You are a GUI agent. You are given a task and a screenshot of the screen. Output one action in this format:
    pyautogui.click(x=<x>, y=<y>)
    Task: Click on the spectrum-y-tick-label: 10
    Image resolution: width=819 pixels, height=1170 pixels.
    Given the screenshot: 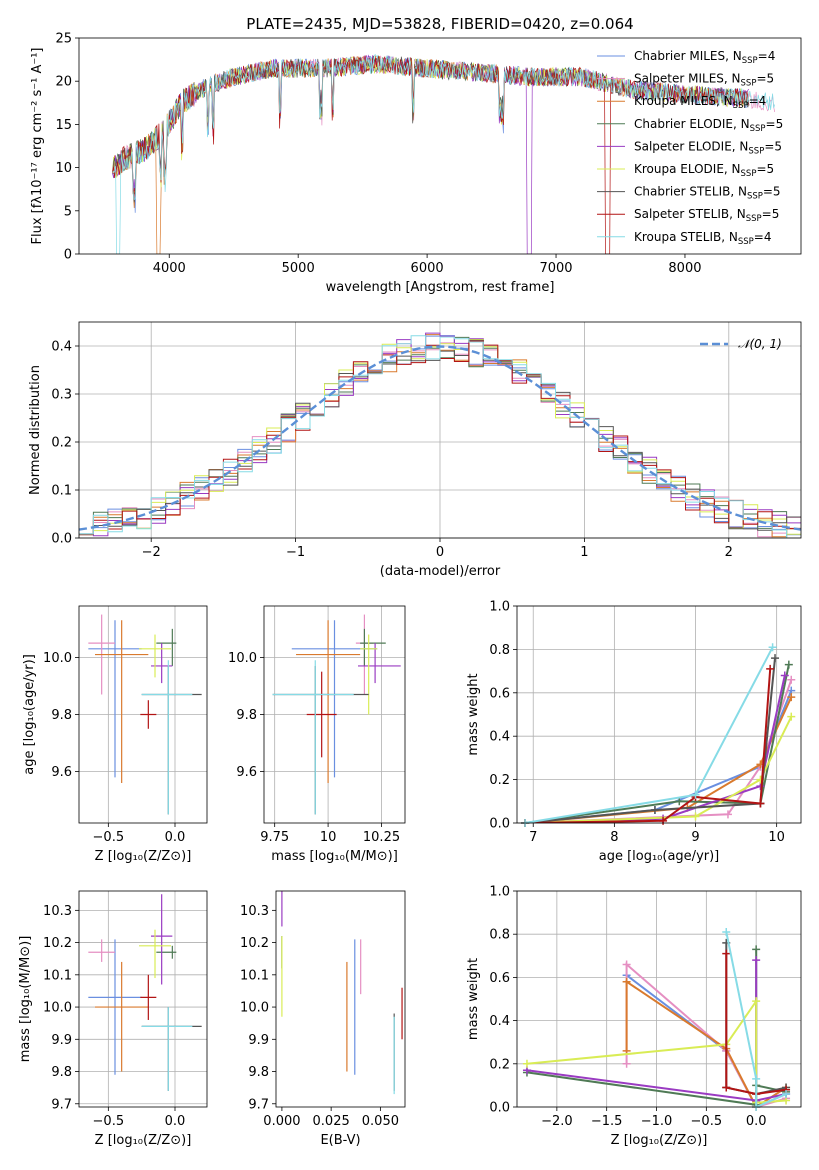 What is the action you would take?
    pyautogui.click(x=63, y=168)
    